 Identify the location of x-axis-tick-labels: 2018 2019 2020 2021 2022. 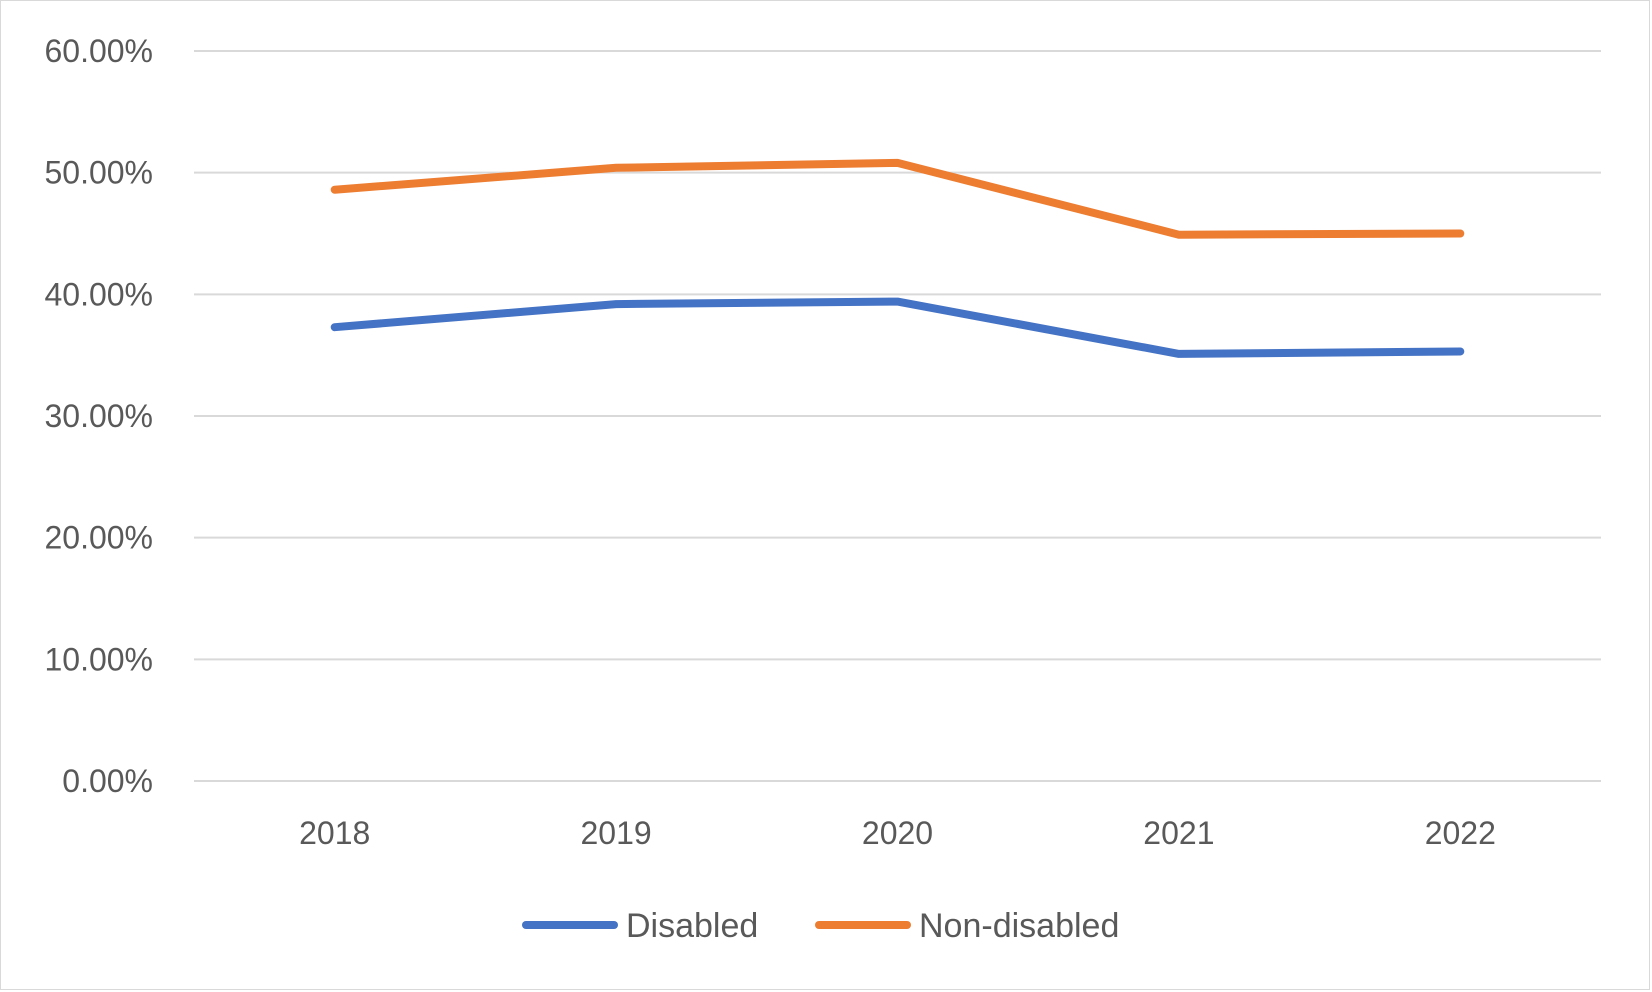
(897, 833).